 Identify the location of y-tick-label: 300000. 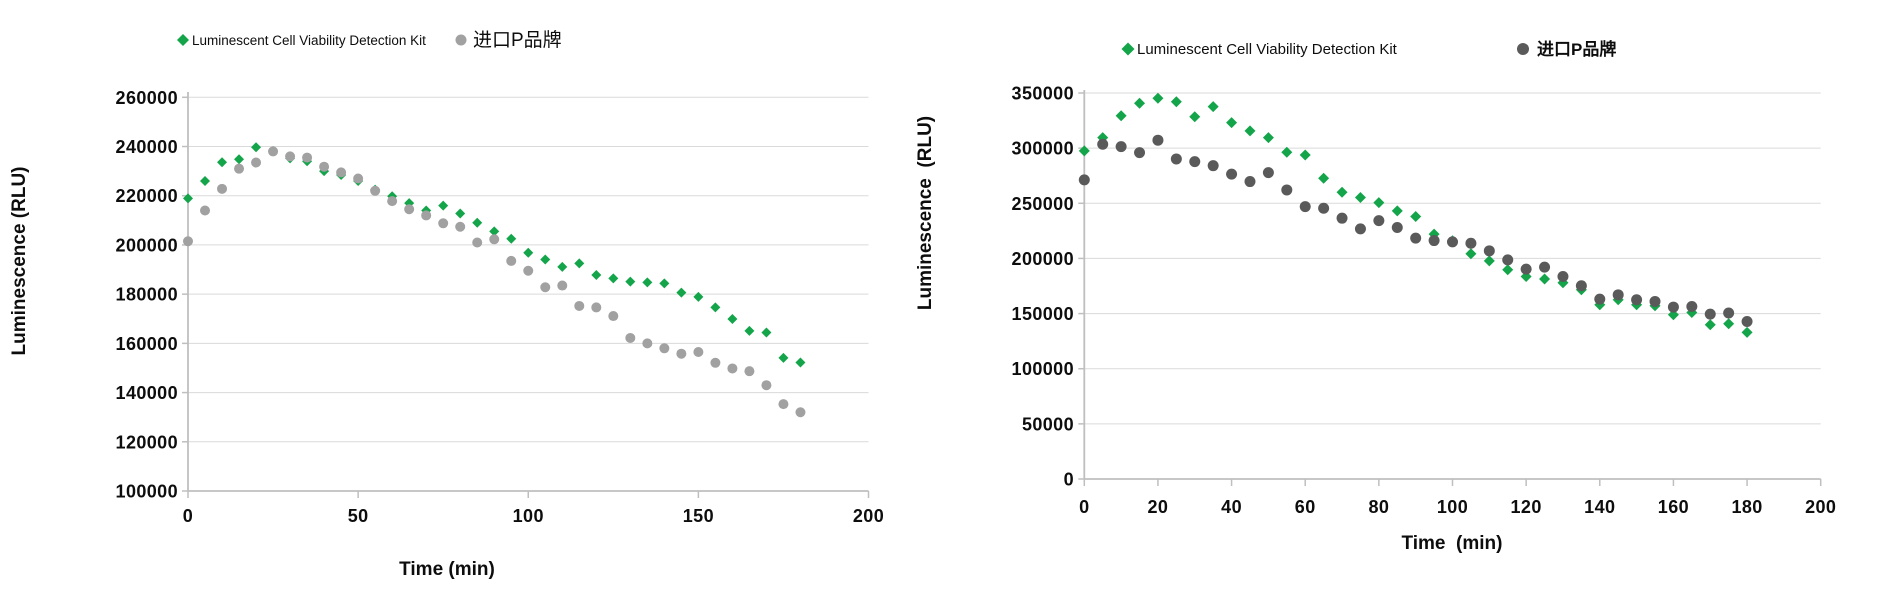
(1043, 149).